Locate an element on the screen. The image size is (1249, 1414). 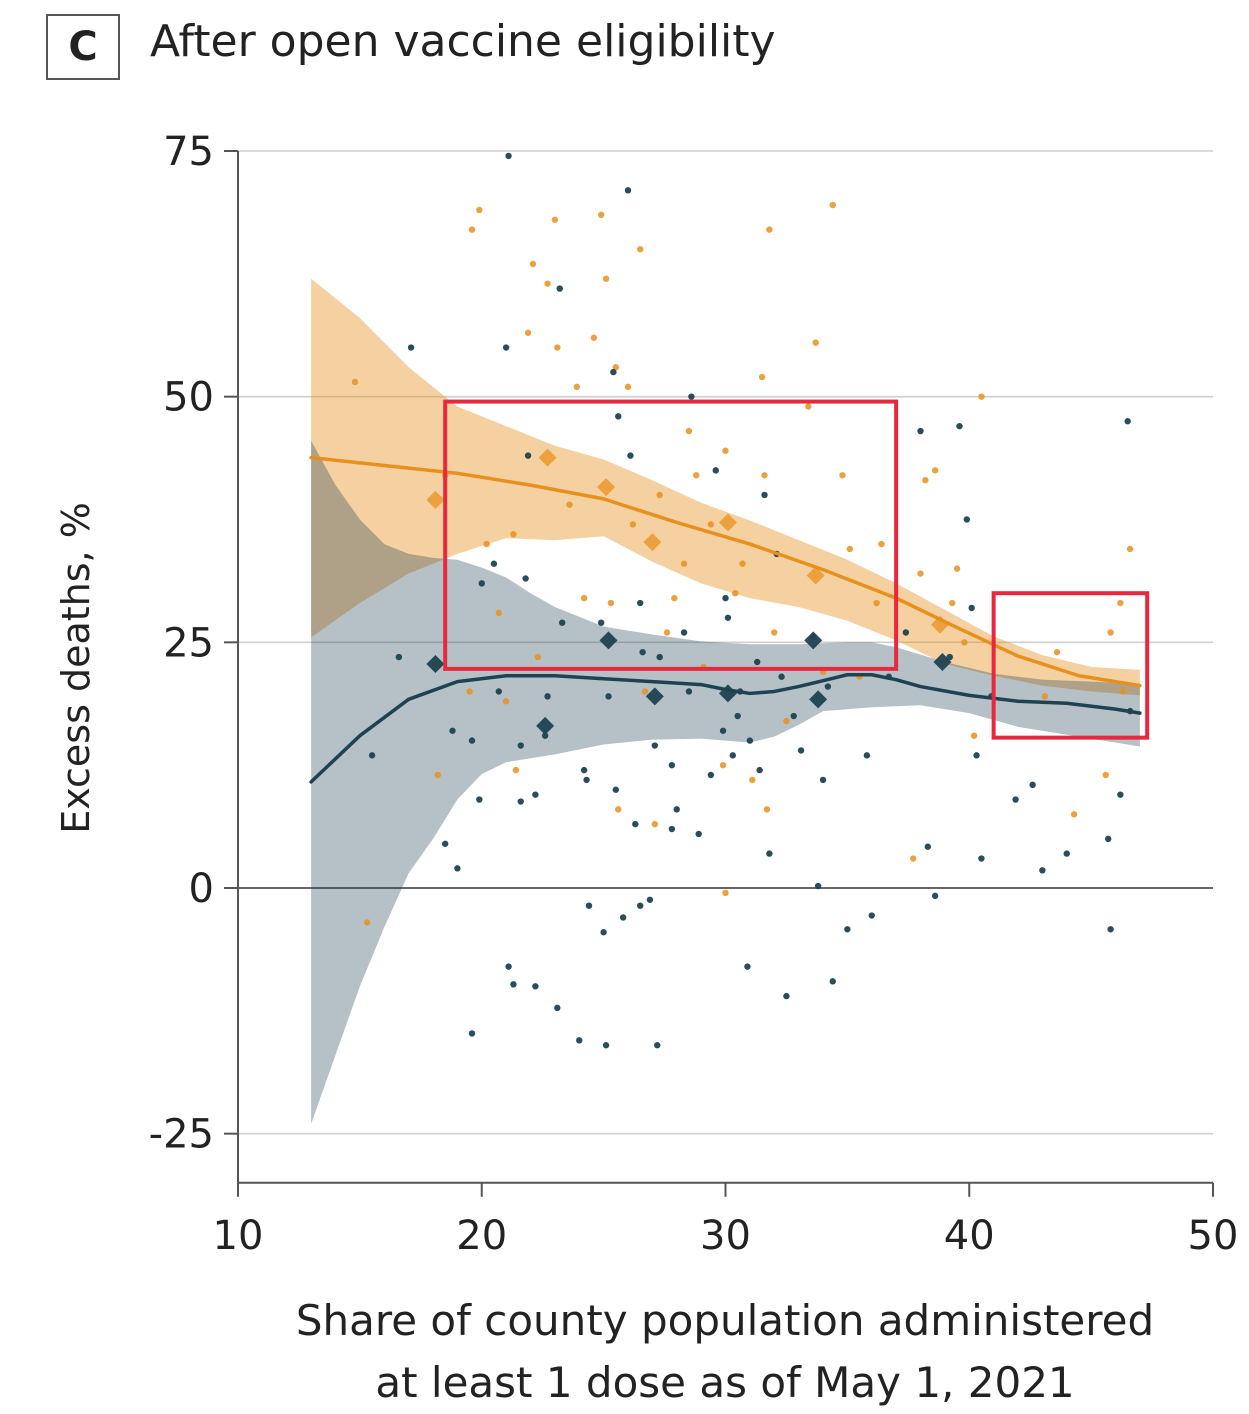
x-tick-label-1: 20 is located at coordinates (481, 1236).